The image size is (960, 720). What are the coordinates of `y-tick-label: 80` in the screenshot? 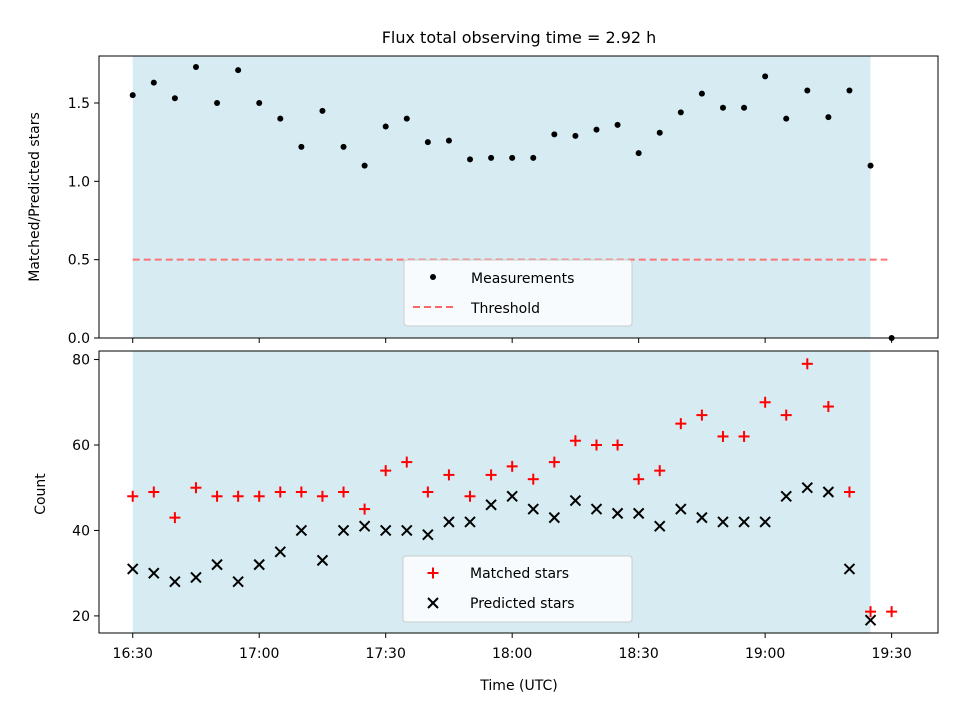 It's located at (81, 361).